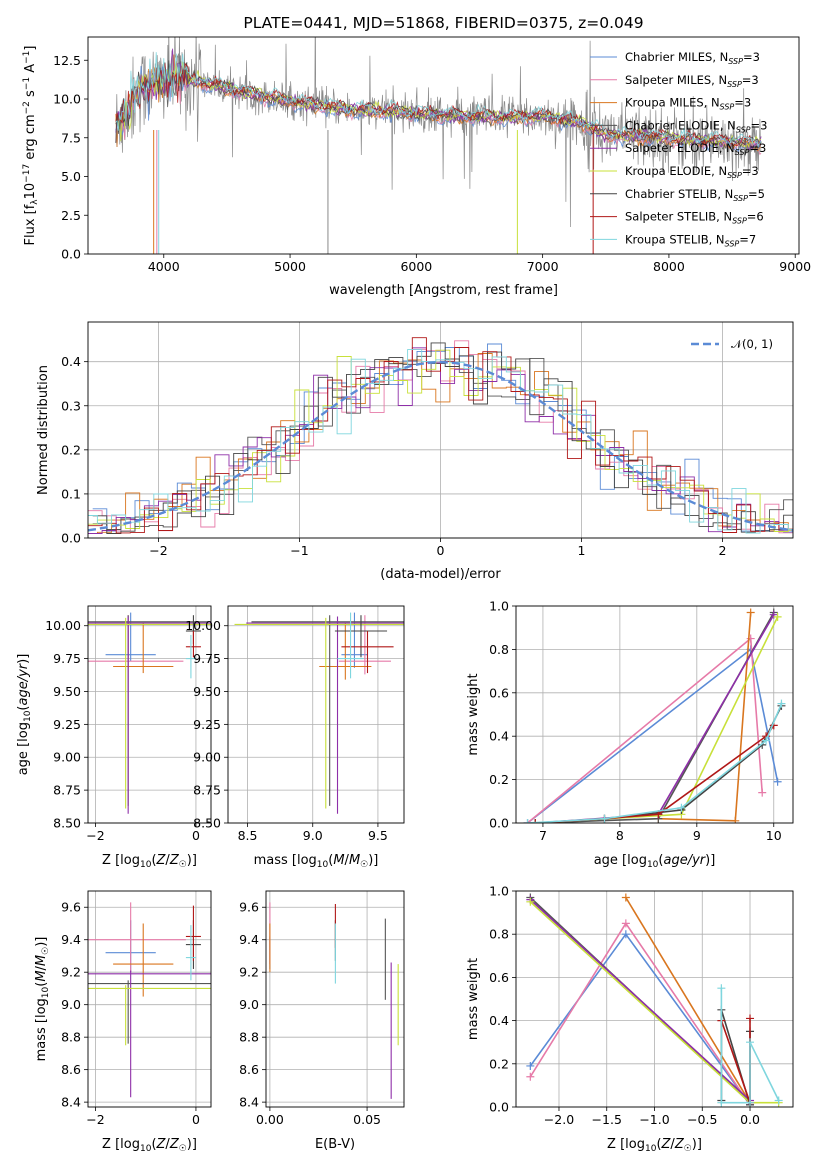  I want to click on legend-label: Kroupa ELODIE, NSSP=3, so click(692, 172).